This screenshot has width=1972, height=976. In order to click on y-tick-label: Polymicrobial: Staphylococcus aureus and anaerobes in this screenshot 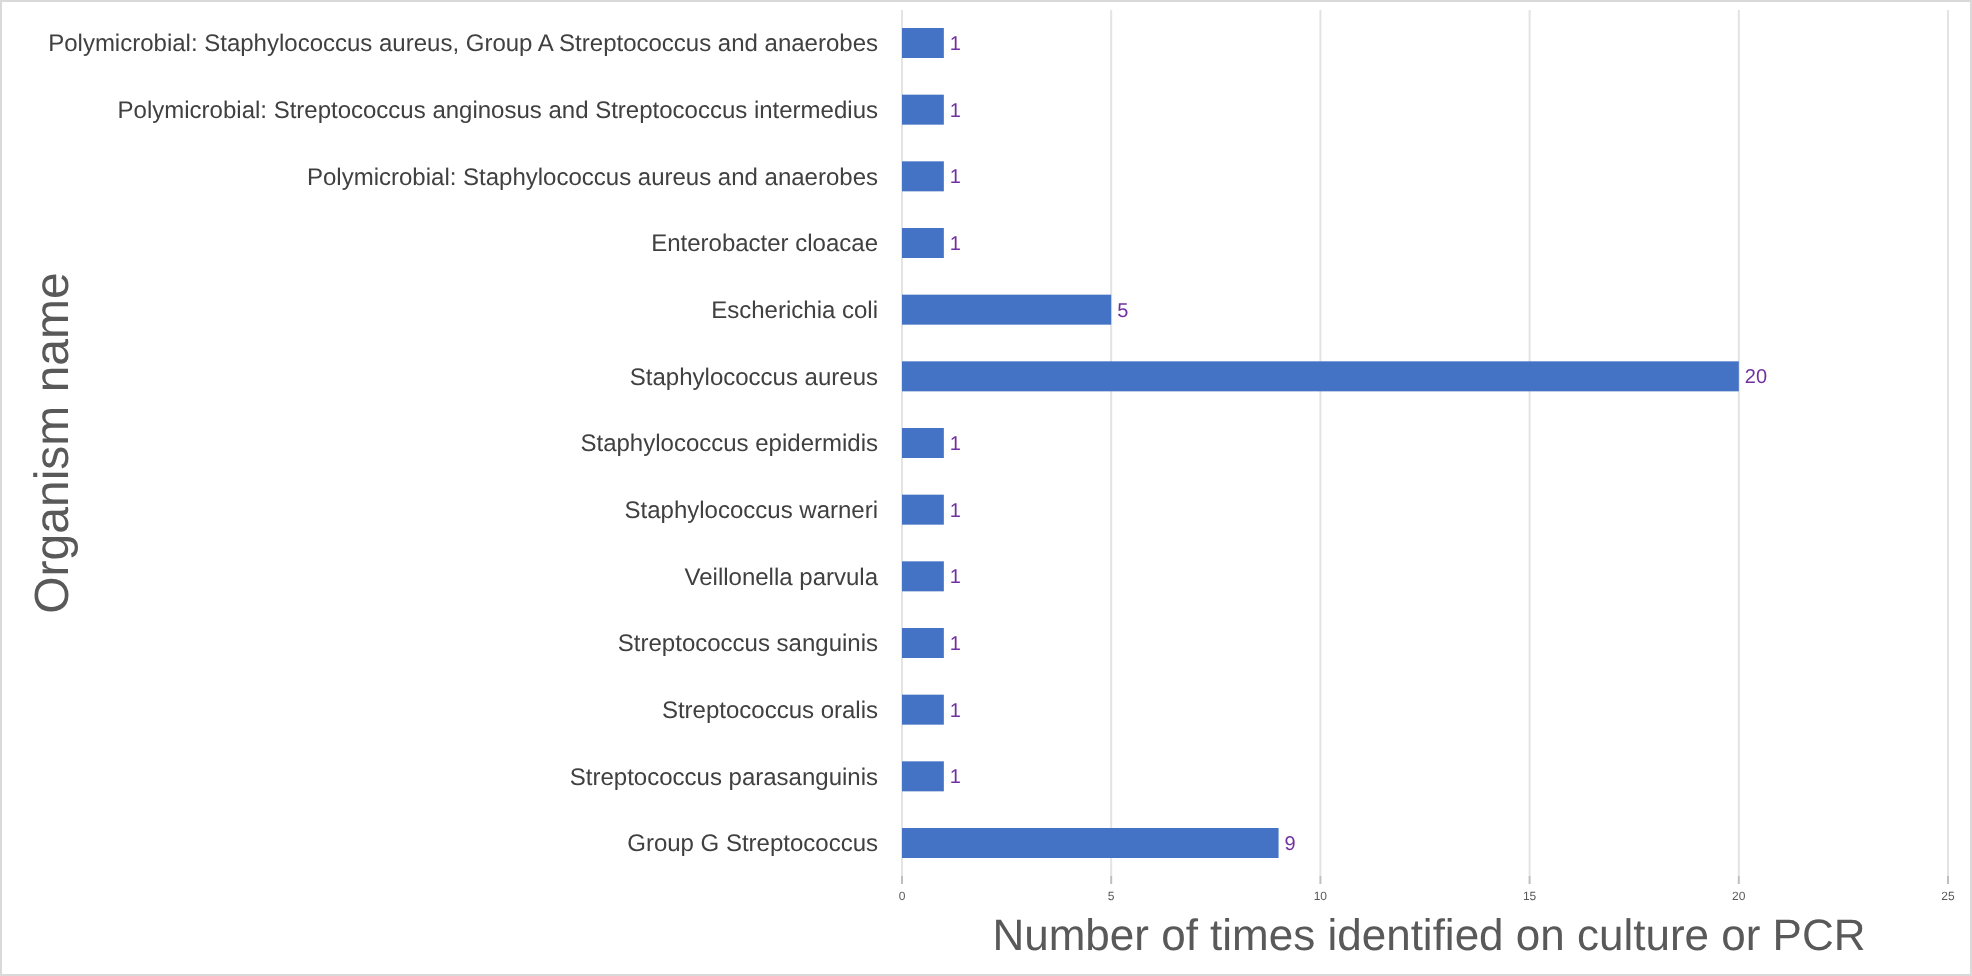, I will do `click(592, 176)`.